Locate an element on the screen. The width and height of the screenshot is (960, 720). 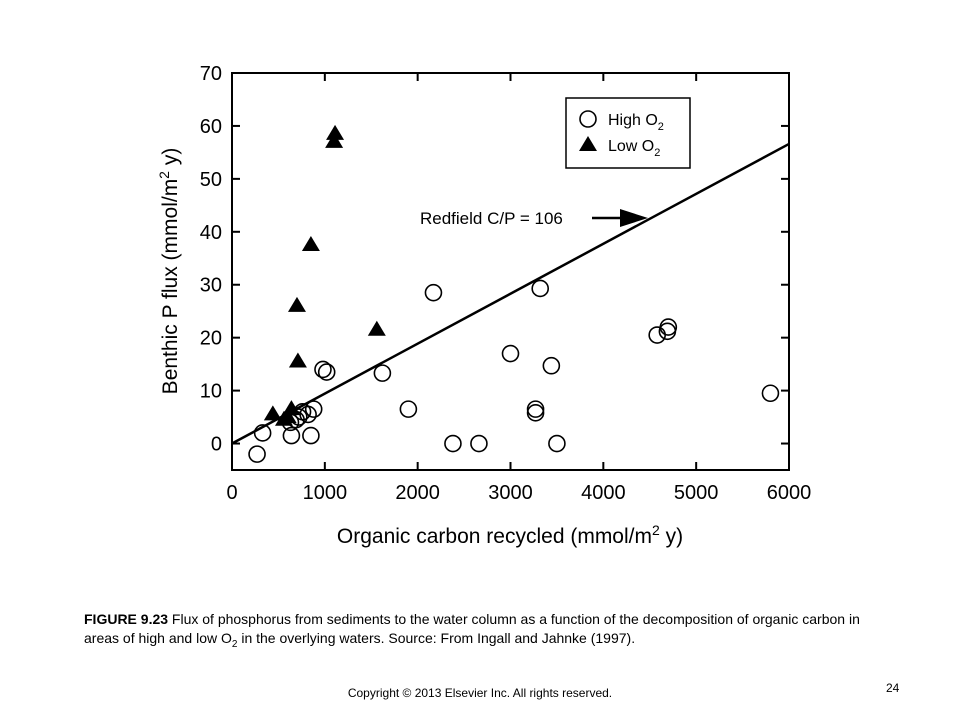
x-axis-title-tail: y) is located at coordinates (671, 536).